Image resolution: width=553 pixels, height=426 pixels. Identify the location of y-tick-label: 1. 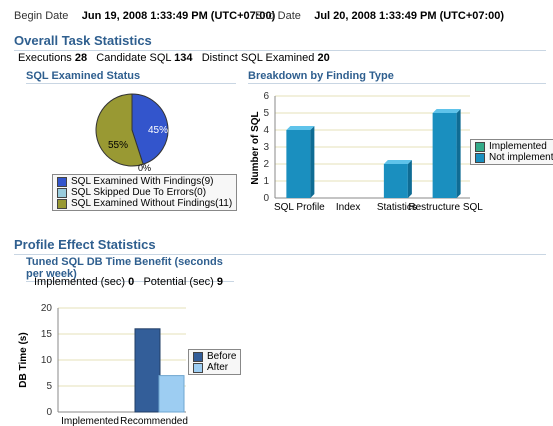
(266, 181).